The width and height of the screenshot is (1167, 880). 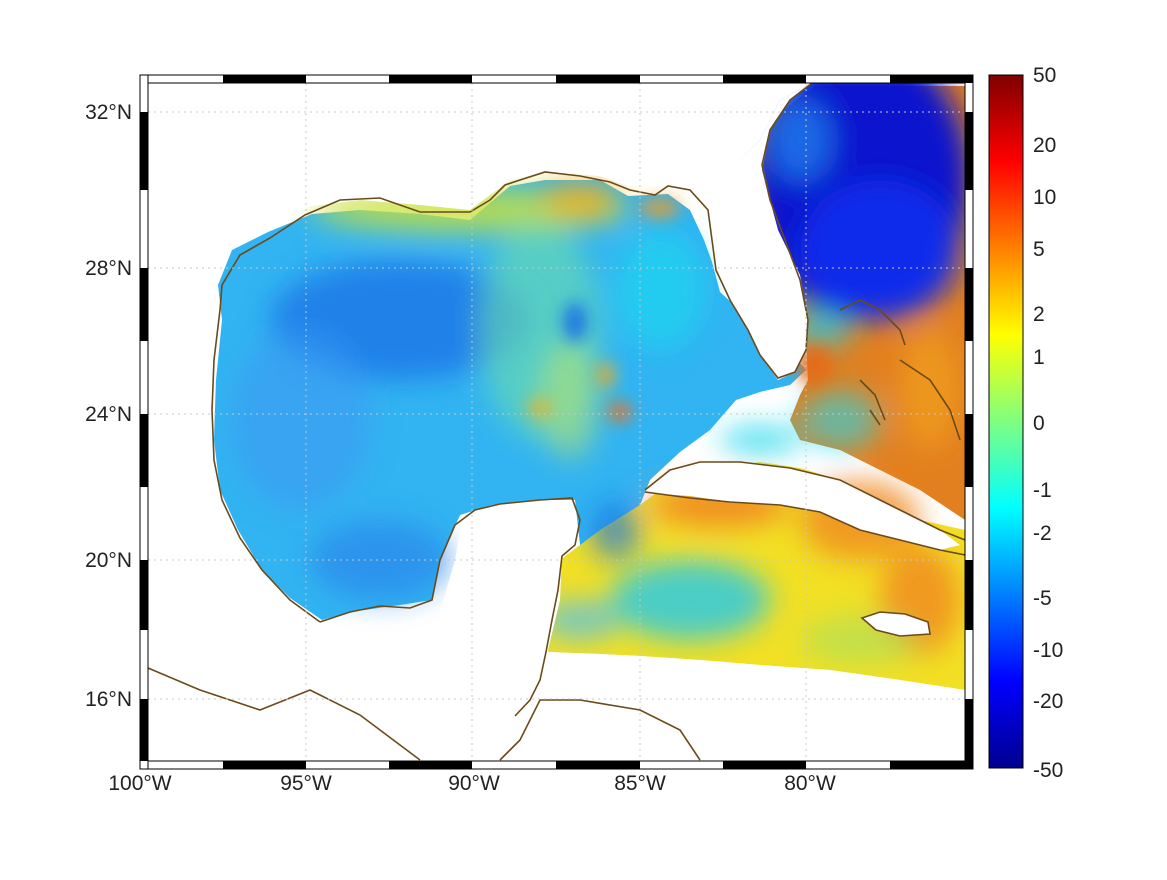 I want to click on central-america-coastline, so click(x=424, y=714).